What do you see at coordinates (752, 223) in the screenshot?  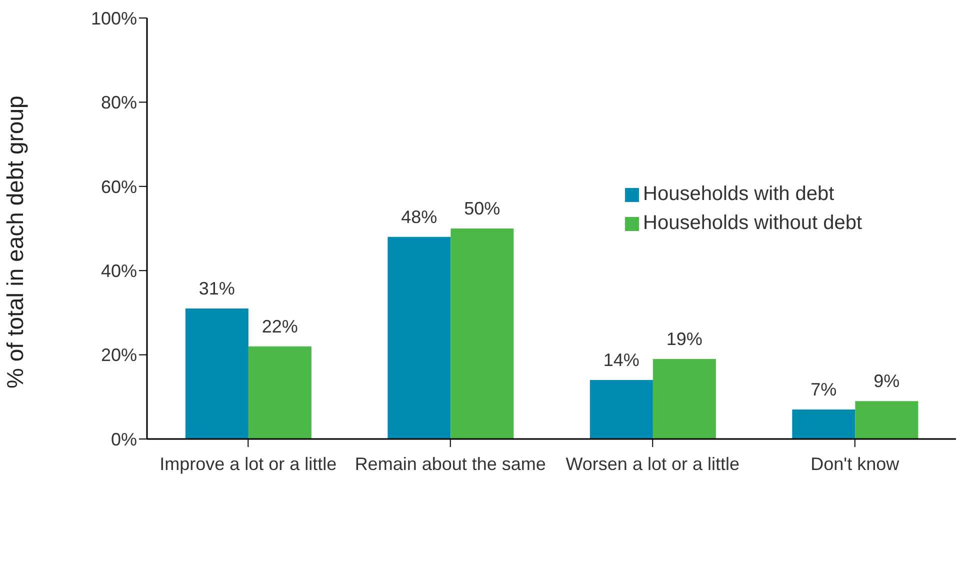 I see `legend-label: Households without debt` at bounding box center [752, 223].